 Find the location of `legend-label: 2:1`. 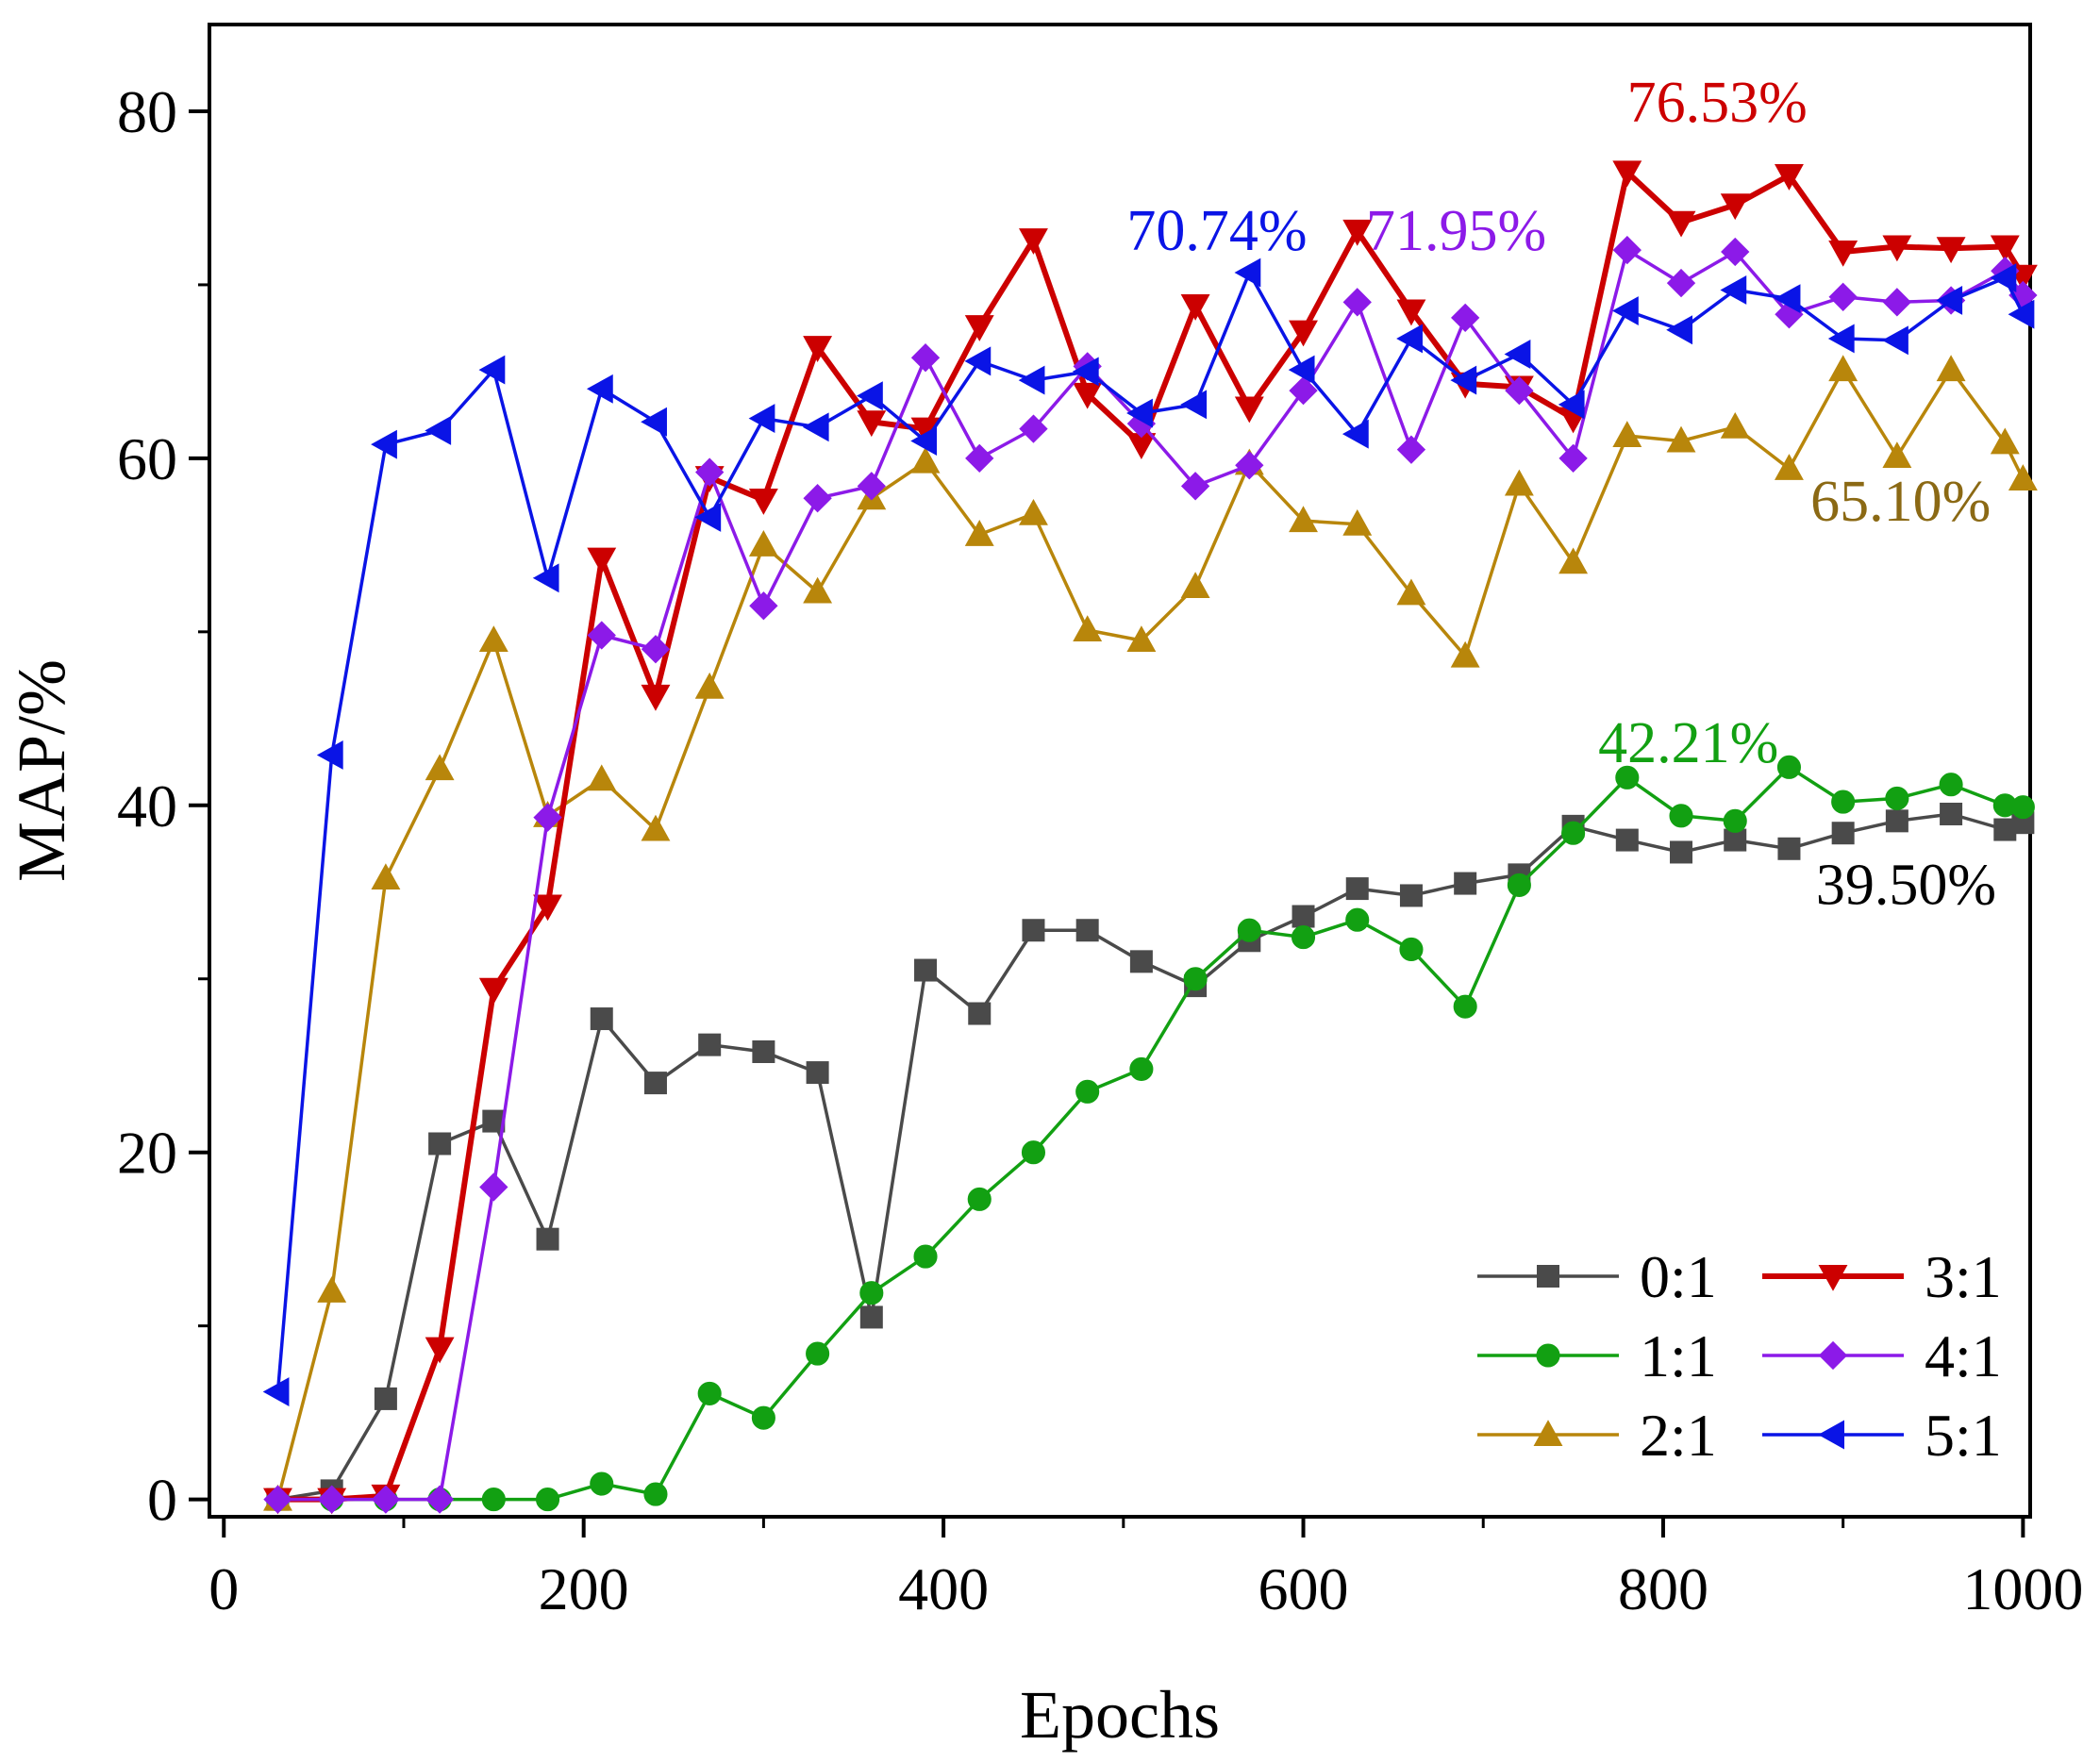

legend-label: 2:1 is located at coordinates (1678, 1435).